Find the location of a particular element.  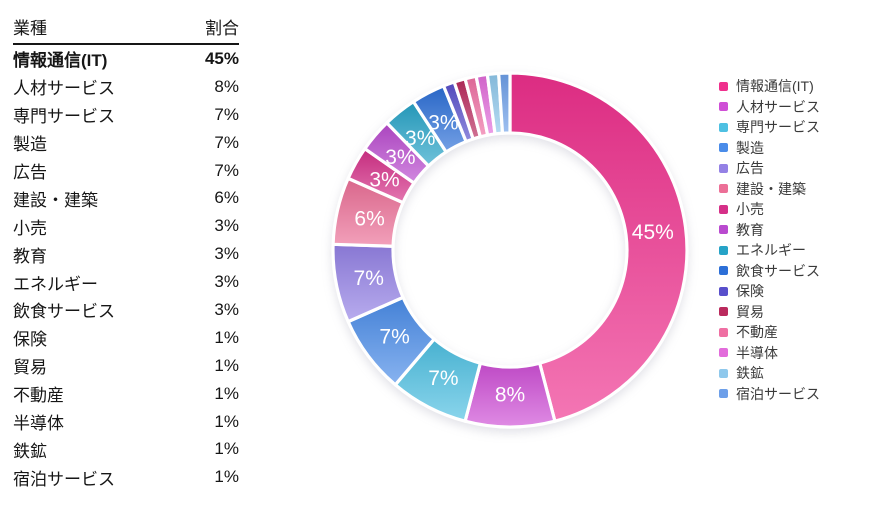

legend-label: エネルギー is located at coordinates (771, 250).